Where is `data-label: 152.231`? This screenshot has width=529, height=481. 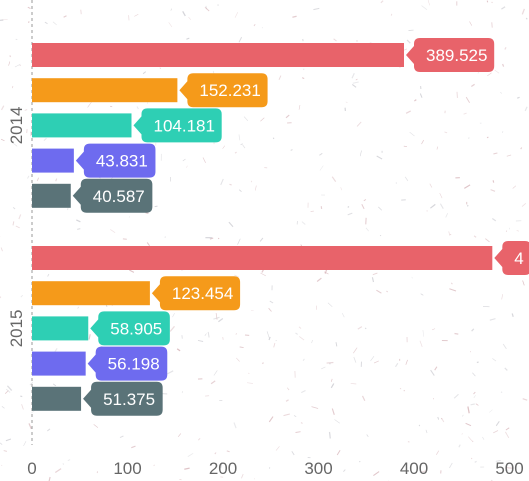 data-label: 152.231 is located at coordinates (229, 90).